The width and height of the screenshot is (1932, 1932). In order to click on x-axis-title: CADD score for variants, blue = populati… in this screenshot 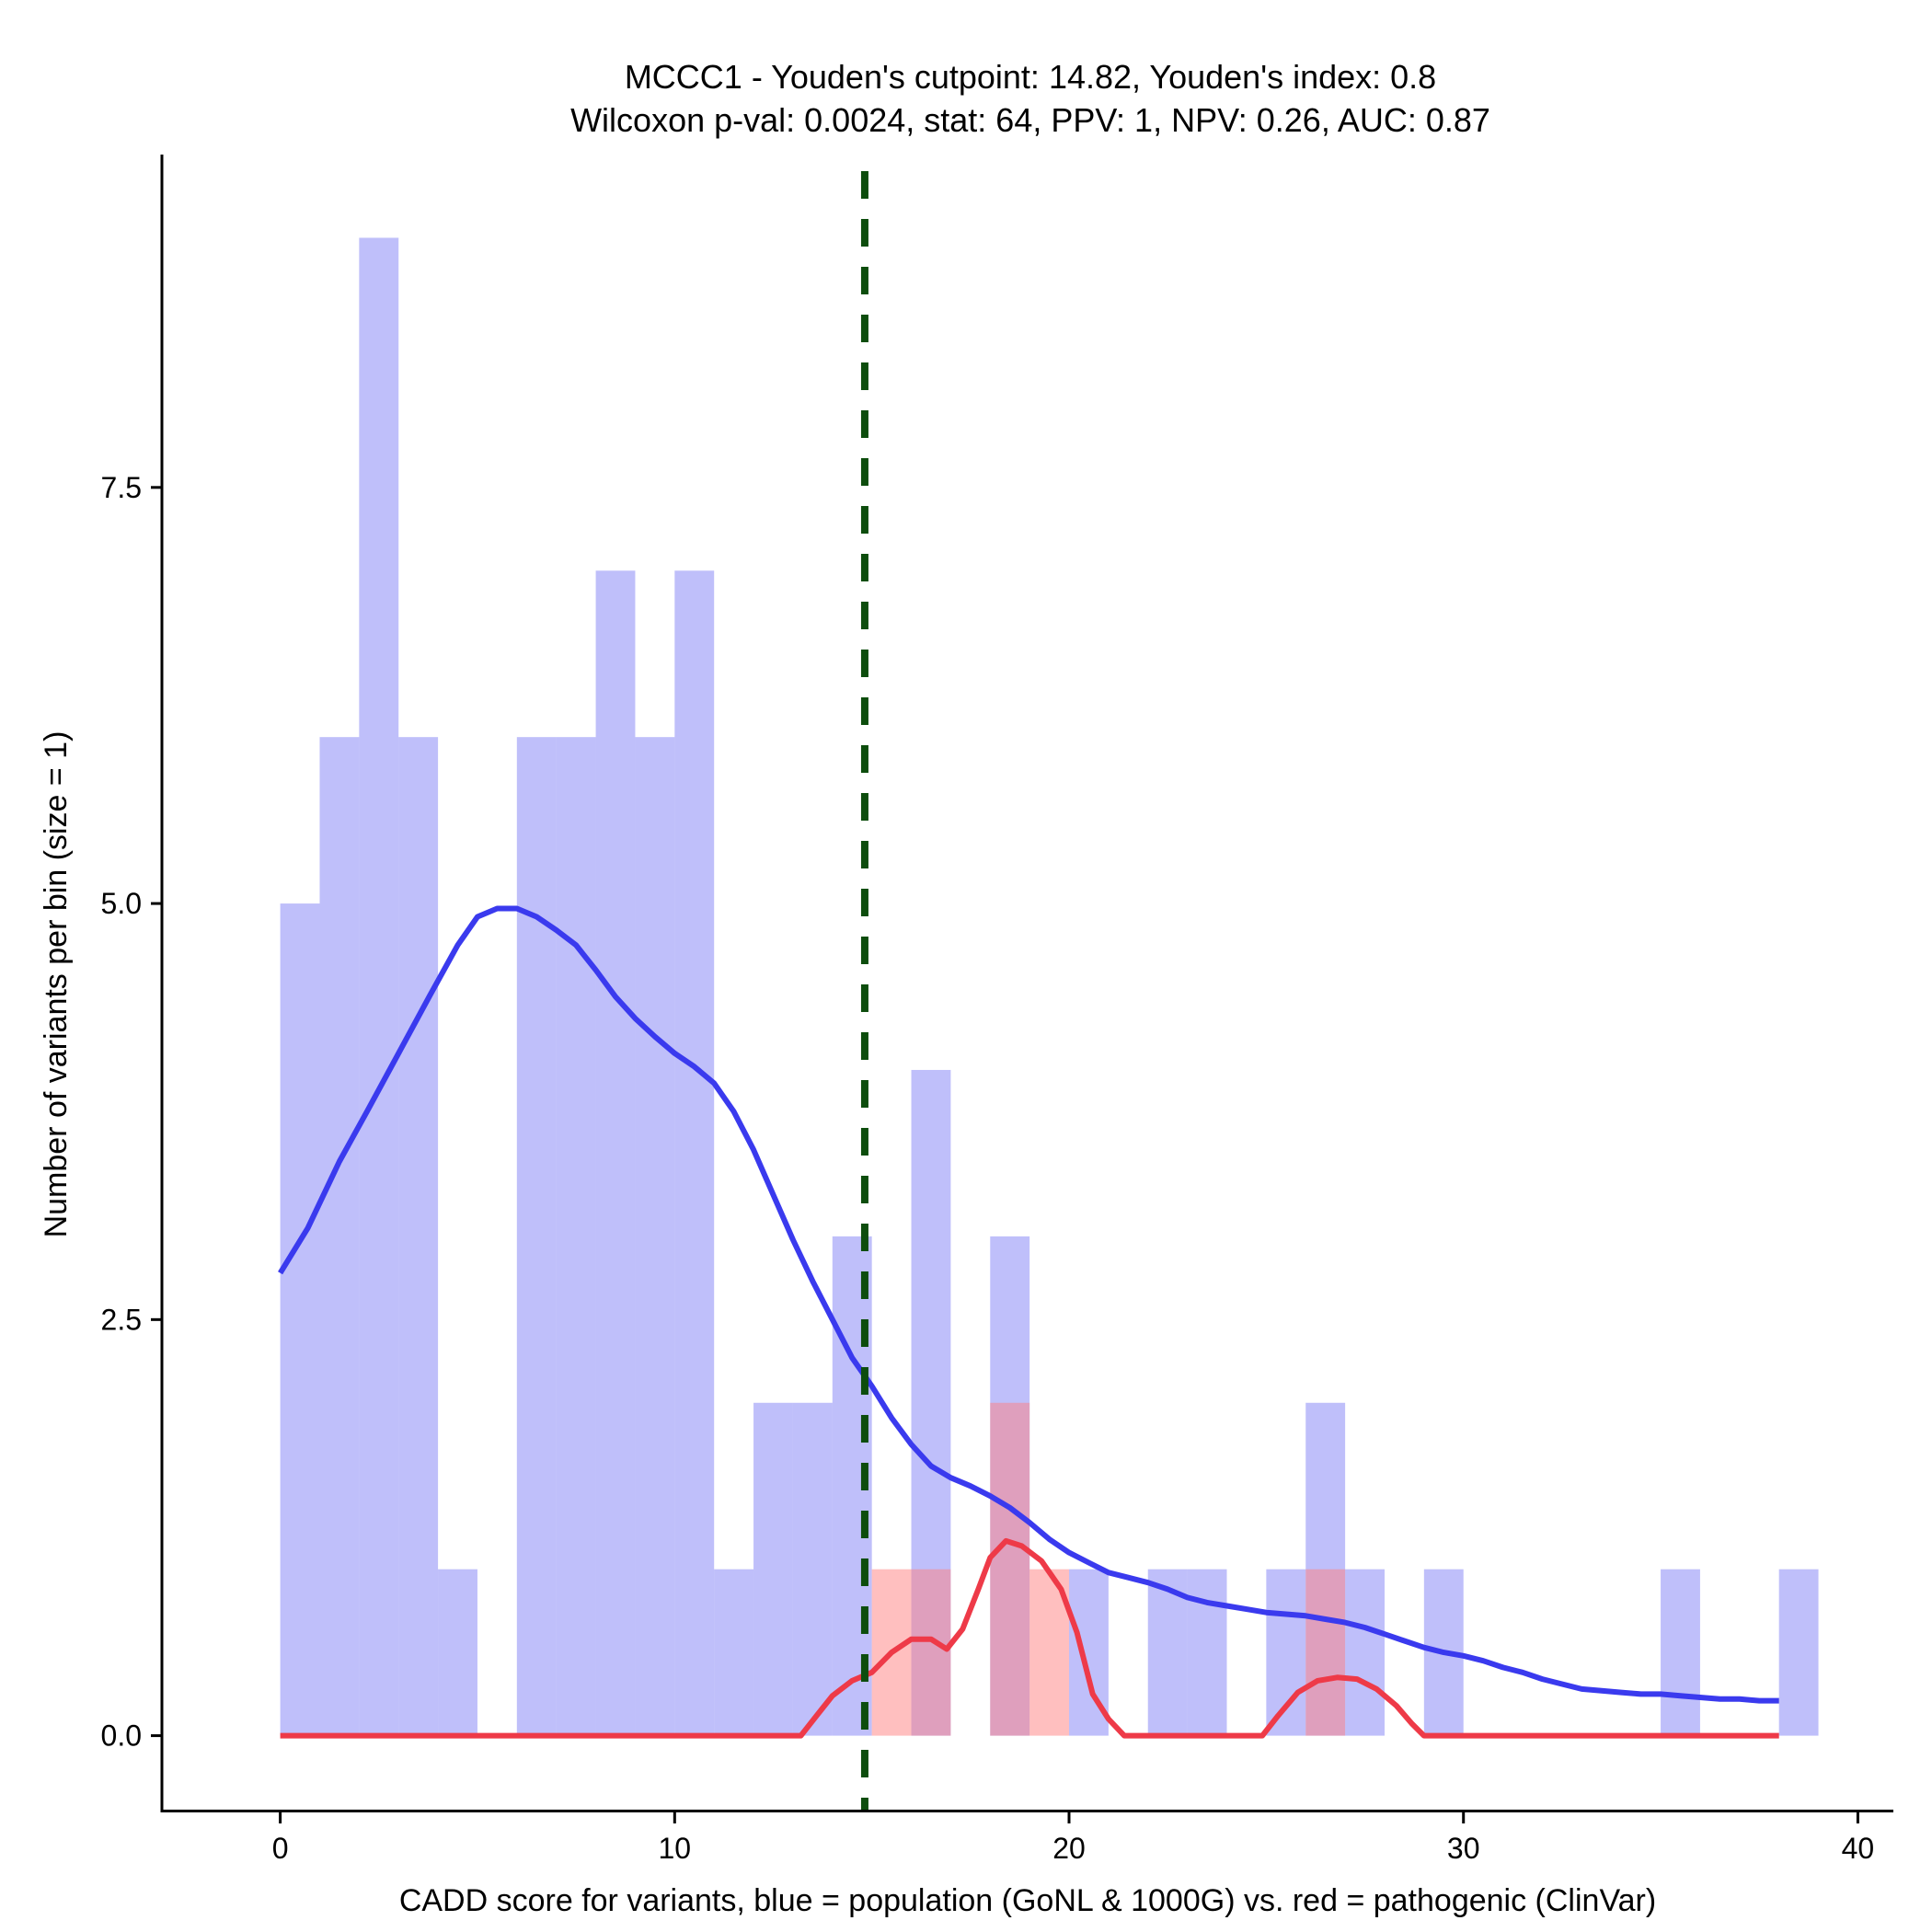, I will do `click(1027, 1901)`.